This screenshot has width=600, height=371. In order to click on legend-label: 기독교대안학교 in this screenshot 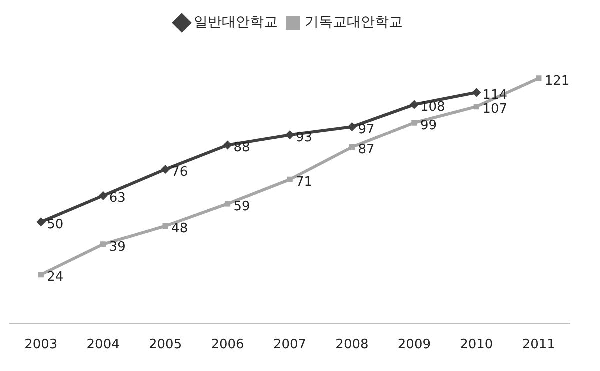, I will do `click(354, 22)`.